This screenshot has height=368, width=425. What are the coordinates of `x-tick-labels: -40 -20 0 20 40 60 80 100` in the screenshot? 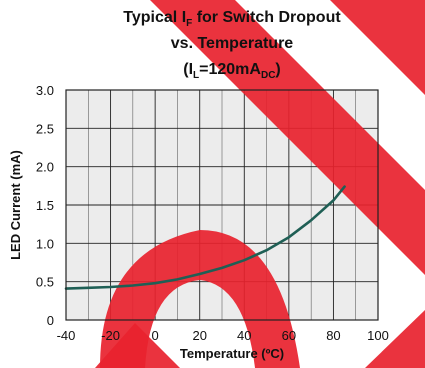 It's located at (223, 335).